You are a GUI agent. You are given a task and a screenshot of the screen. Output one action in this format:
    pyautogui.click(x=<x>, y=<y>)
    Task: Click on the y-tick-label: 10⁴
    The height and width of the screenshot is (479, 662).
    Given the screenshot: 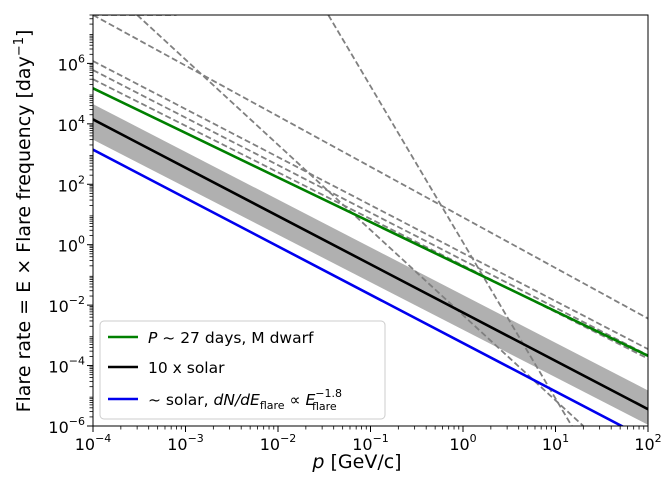 What is the action you would take?
    pyautogui.click(x=71, y=124)
    